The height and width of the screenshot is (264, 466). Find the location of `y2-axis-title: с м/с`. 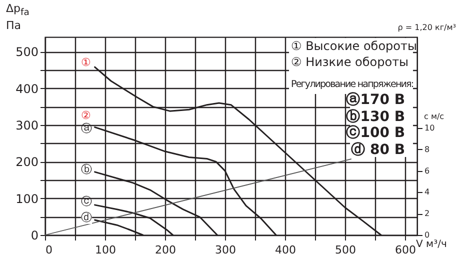

y2-axis-title: с м/с is located at coordinates (435, 116).